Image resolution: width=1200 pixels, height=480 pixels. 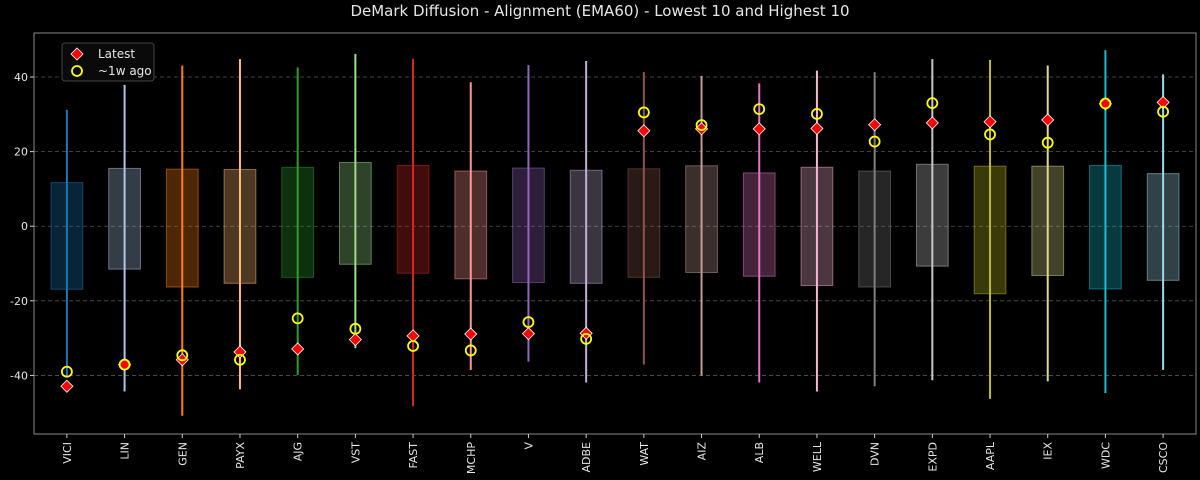 What do you see at coordinates (990, 229) in the screenshot?
I see `category-aapl` at bounding box center [990, 229].